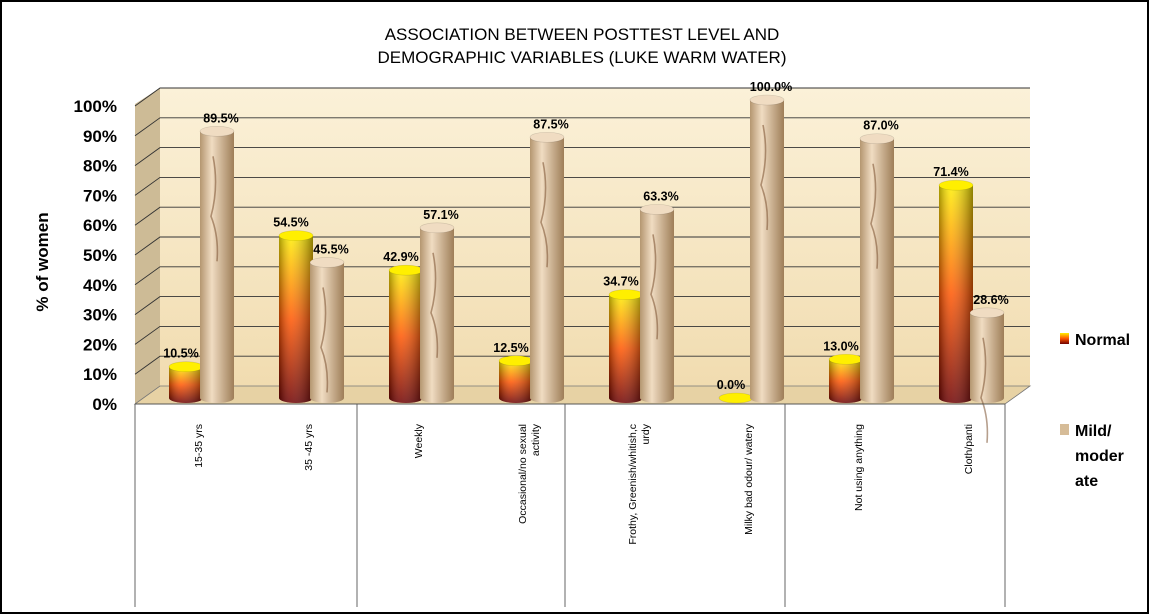 The width and height of the screenshot is (1149, 614). Describe the element at coordinates (731, 385) in the screenshot. I see `data-label-normal: 0.0%` at that location.